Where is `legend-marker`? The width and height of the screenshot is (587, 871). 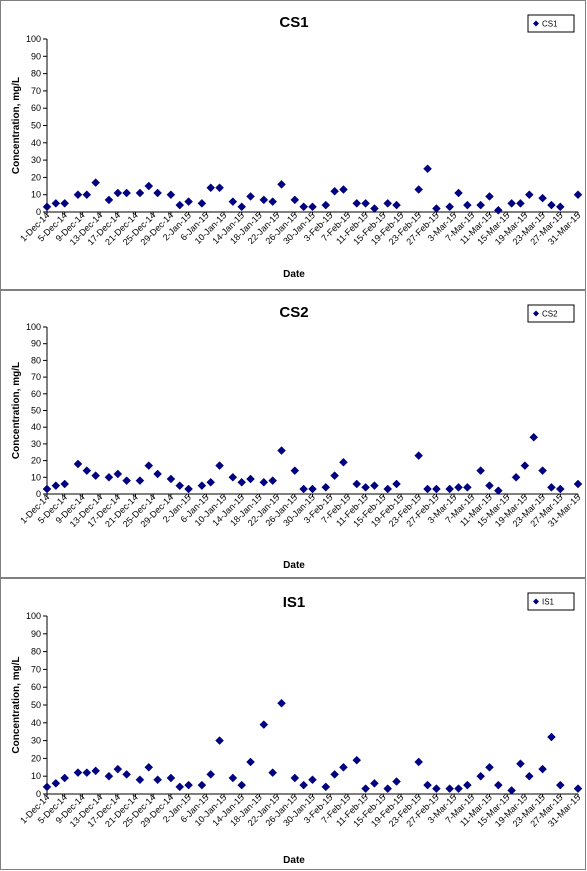
legend-marker is located at coordinates (536, 601).